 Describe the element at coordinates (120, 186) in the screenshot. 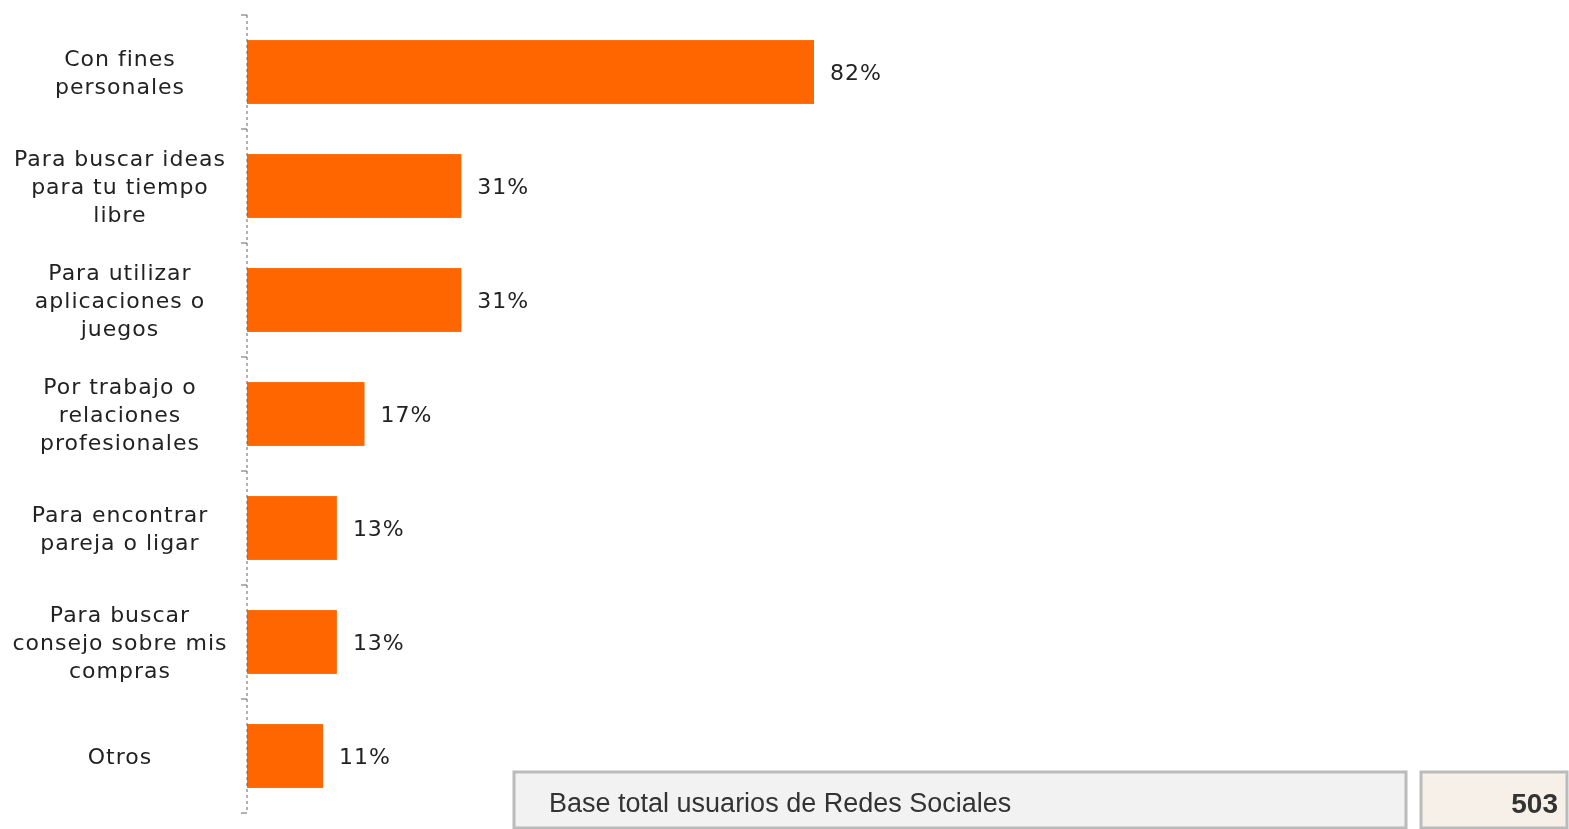

I see `y-tick-label: Para buscar ideas para tu tiempo libre` at that location.